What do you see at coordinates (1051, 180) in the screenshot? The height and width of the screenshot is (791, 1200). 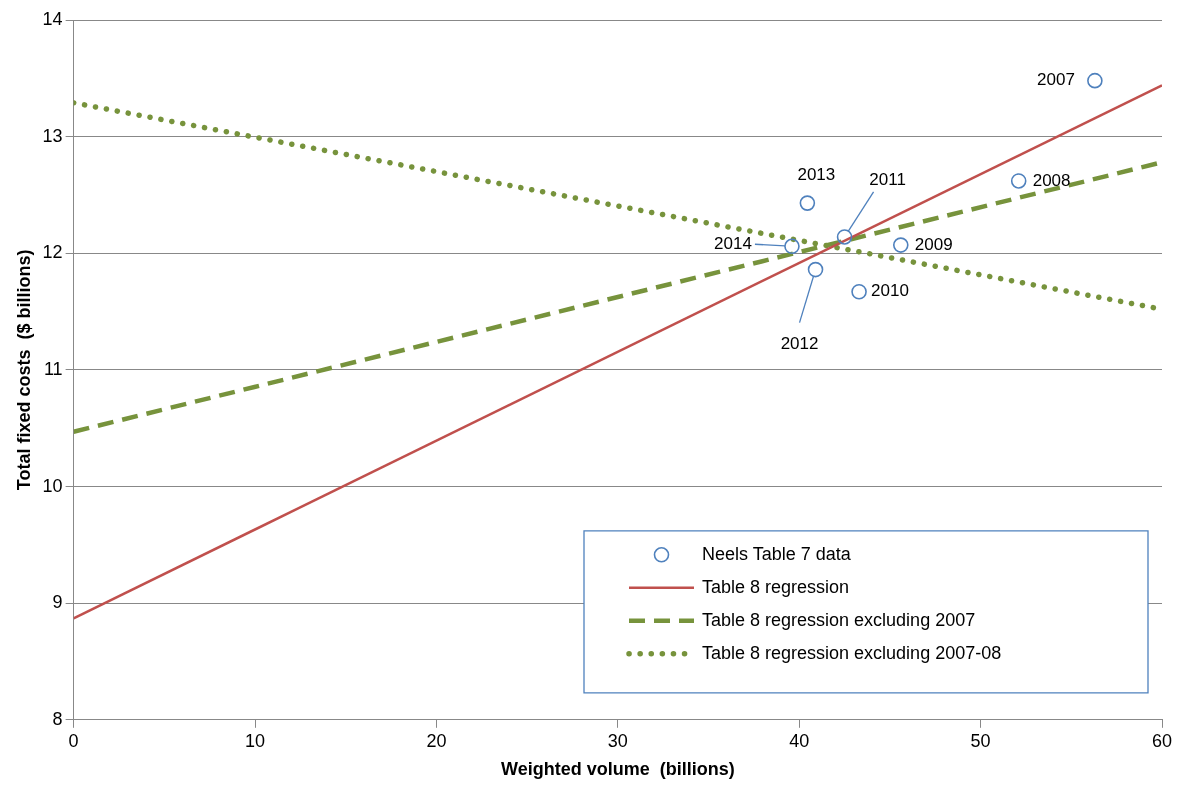 I see `annotation: 2008` at bounding box center [1051, 180].